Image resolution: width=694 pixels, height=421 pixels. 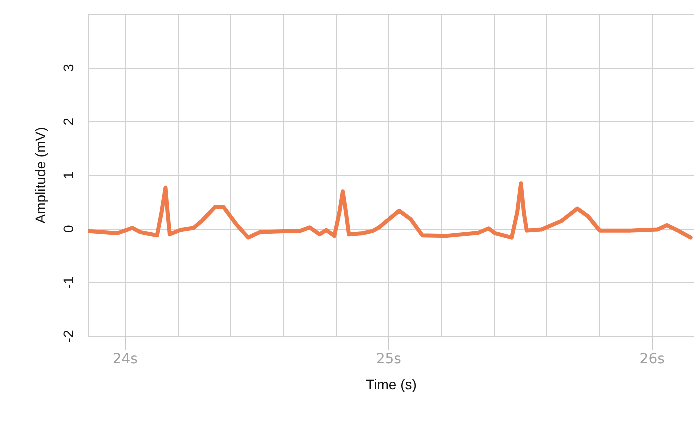 I want to click on x-tick-label: 25s, so click(x=389, y=360).